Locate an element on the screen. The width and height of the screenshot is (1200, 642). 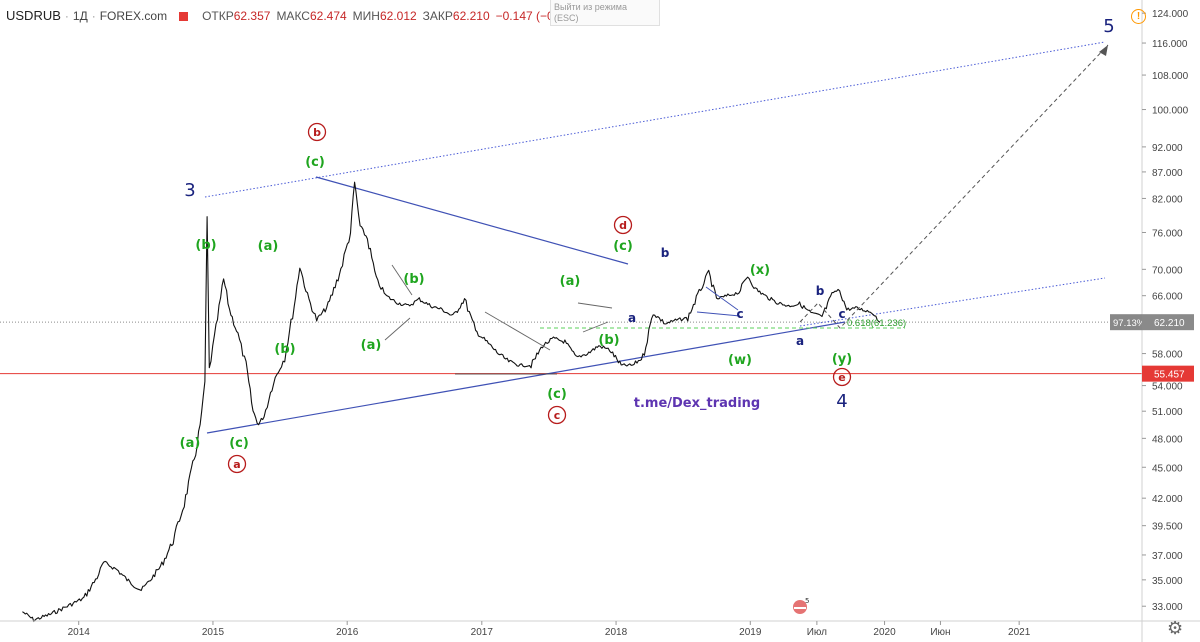
y-tick-label: 108.000 is located at coordinates (1170, 76).